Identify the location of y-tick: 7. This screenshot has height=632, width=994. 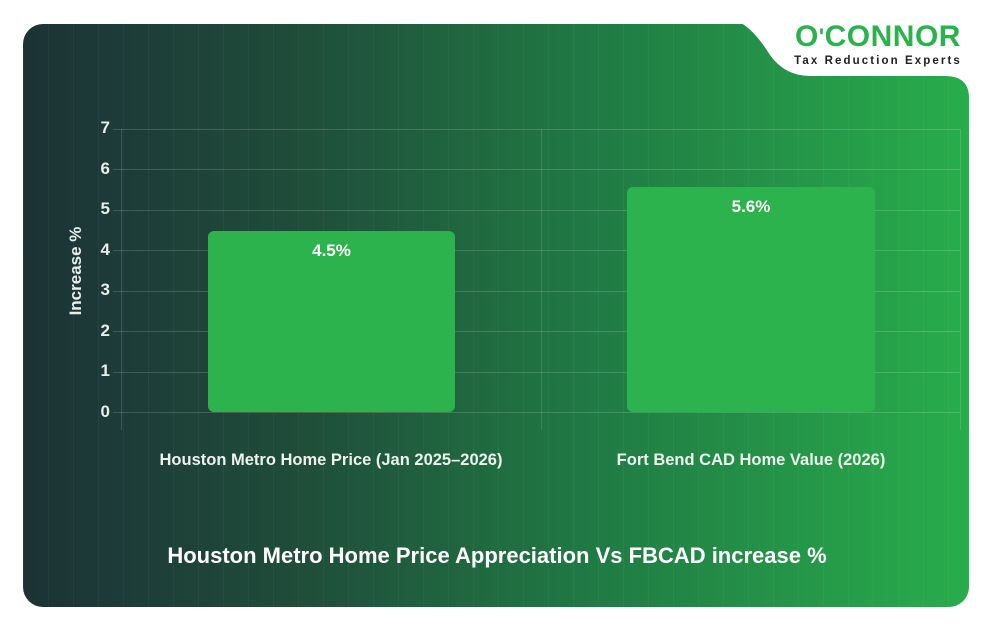
(105, 127).